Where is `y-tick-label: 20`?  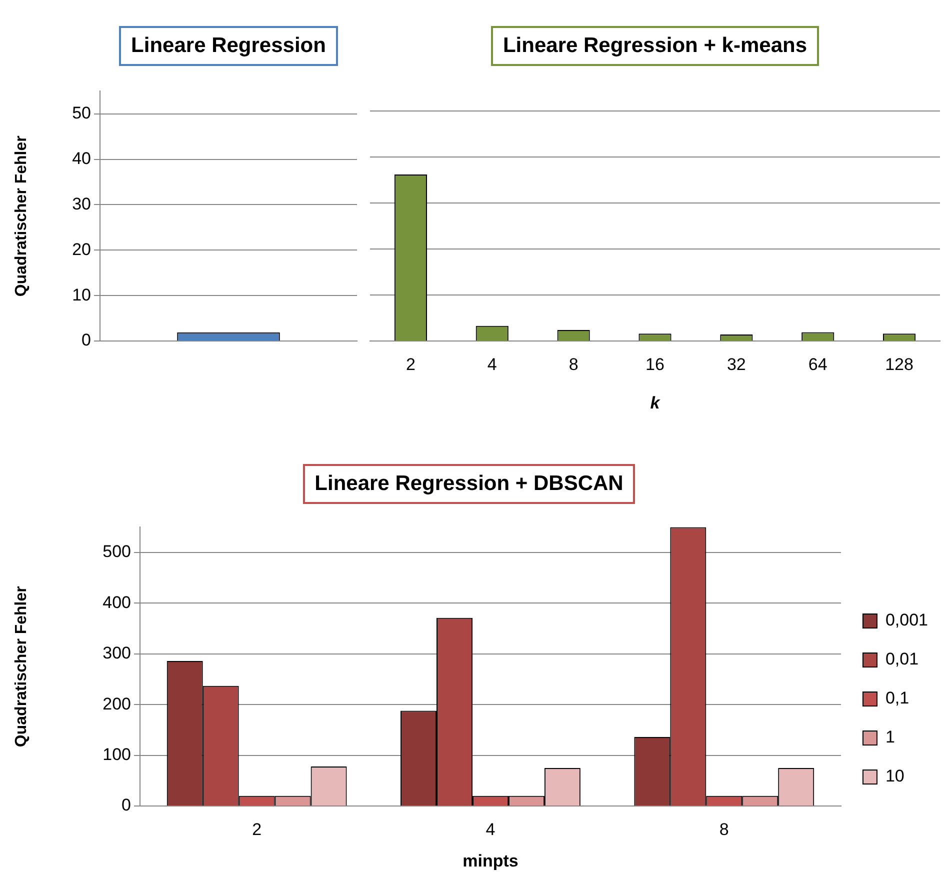
y-tick-label: 20 is located at coordinates (81, 249).